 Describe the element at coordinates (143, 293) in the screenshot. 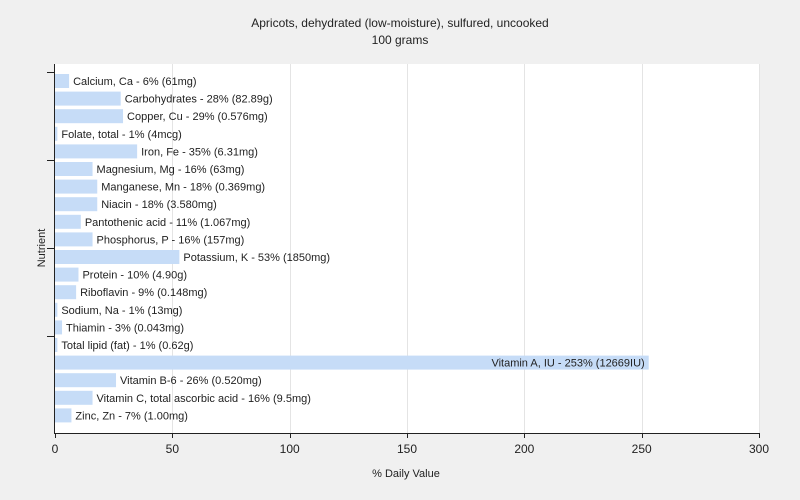

I see `bar-label: Riboflavin - 9% (0.148mg)` at that location.